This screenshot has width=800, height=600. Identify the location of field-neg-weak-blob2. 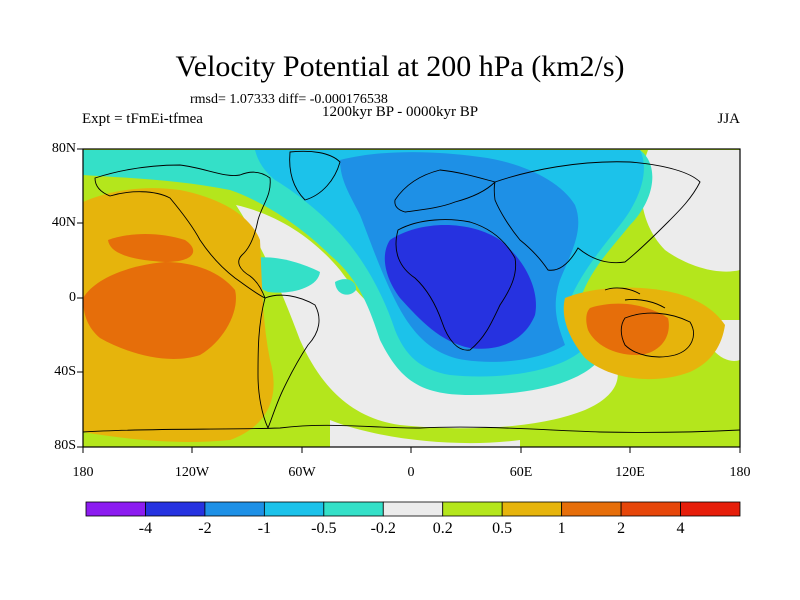
(346, 287).